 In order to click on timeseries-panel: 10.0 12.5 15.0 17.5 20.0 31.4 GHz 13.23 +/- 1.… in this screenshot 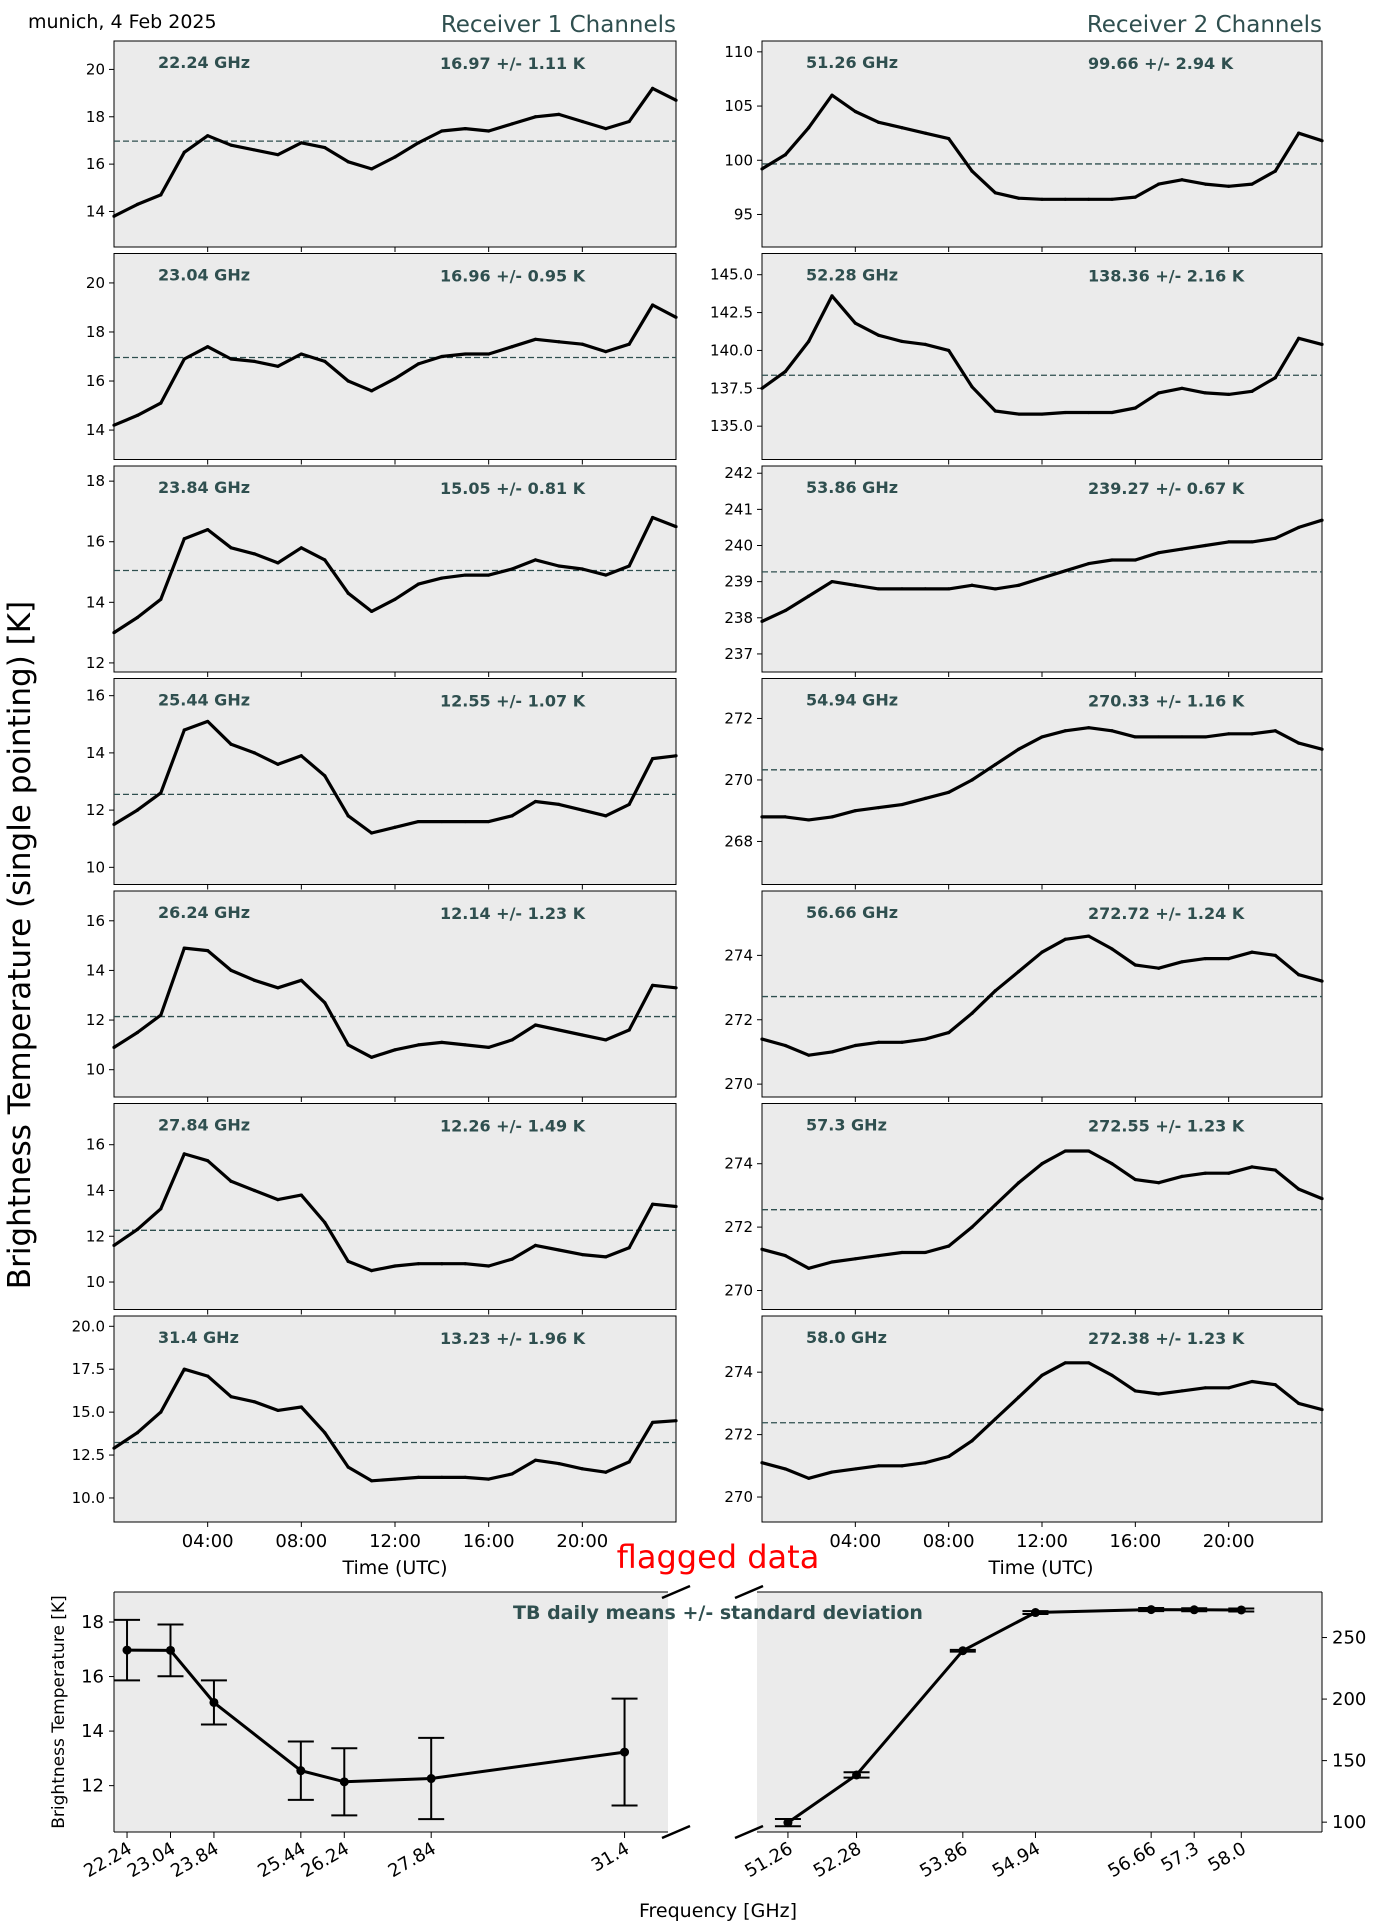, I will do `click(375, 1421)`.